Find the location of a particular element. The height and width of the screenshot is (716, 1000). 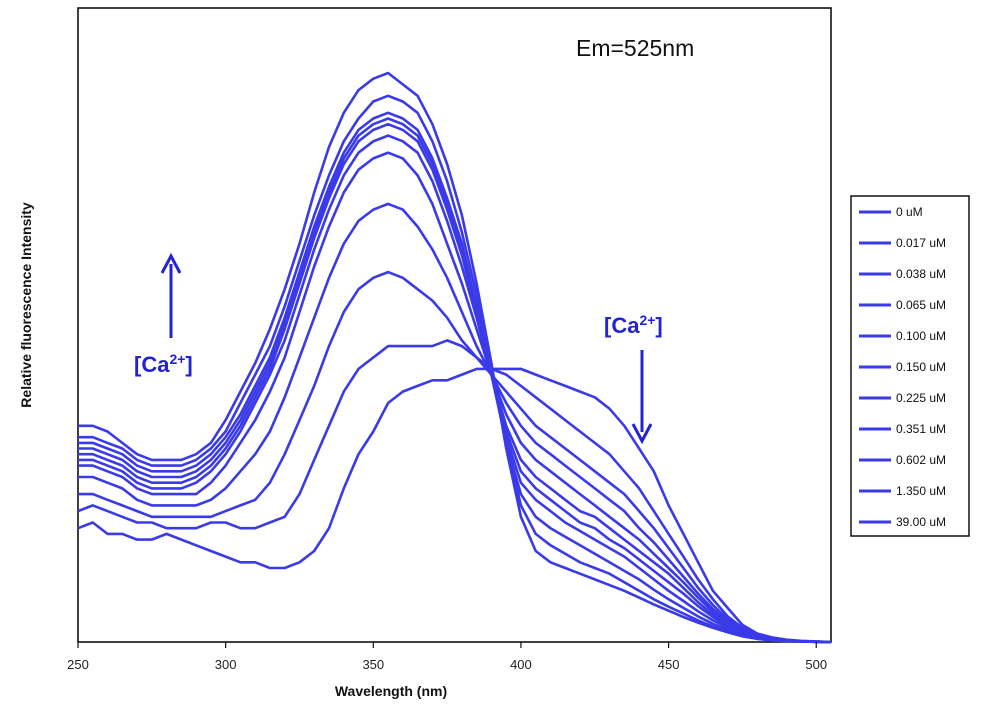

legend-label-1: 0.017 uM is located at coordinates (921, 243).